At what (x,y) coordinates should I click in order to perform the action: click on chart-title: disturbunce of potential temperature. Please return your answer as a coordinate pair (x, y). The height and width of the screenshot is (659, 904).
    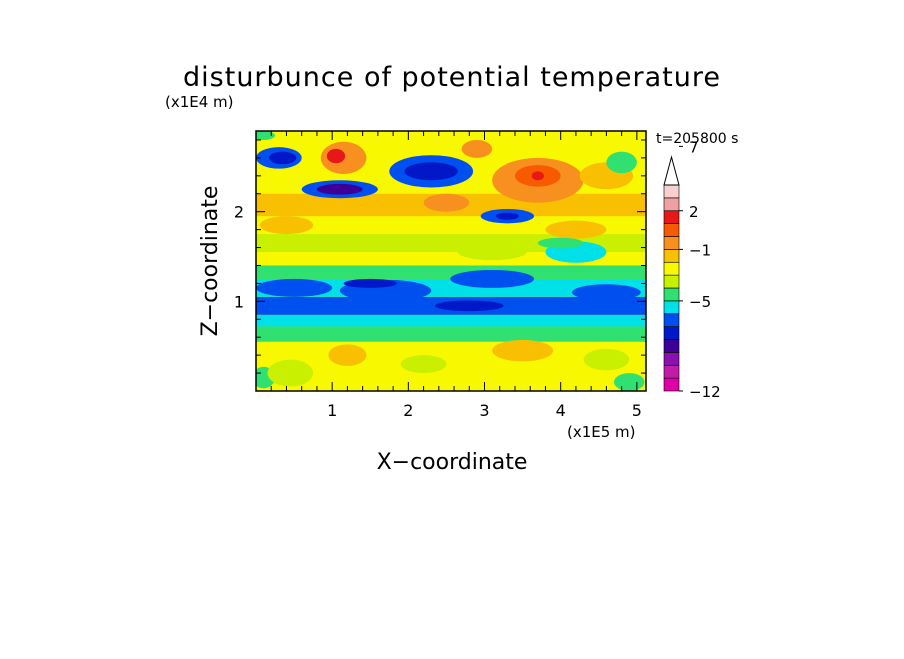
    Looking at the image, I should click on (452, 77).